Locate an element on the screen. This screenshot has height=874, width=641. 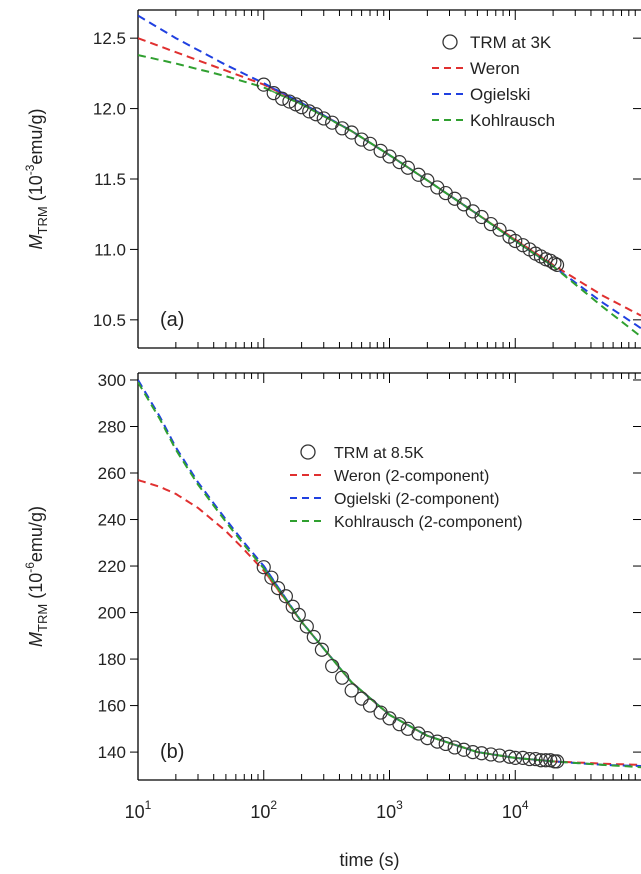
y-axis-label: MTRM (10-3emu/g) is located at coordinates (36, 179).